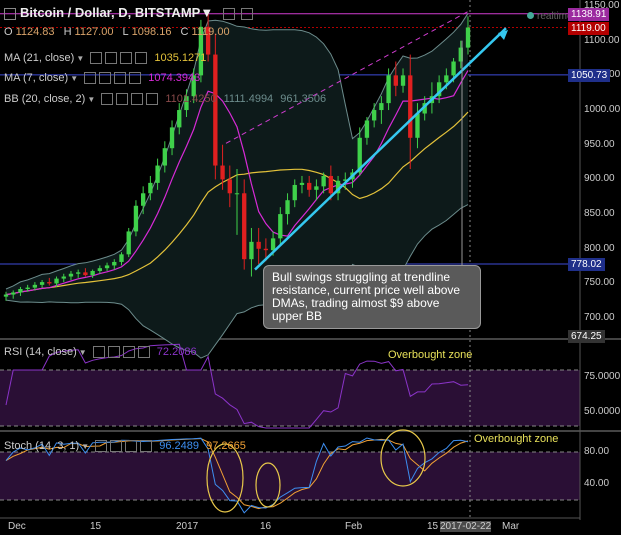 The image size is (621, 535). I want to click on ma21-label: MA (21, close), so click(39, 58).